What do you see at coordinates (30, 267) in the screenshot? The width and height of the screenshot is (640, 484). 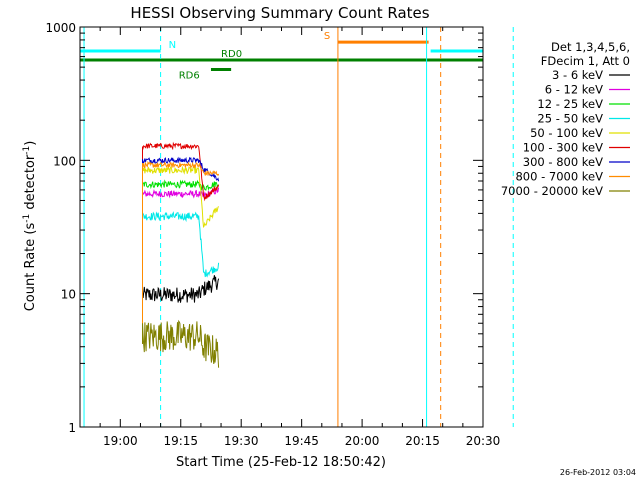 I see `y-axis-label-main: Count Rate (s` at bounding box center [30, 267].